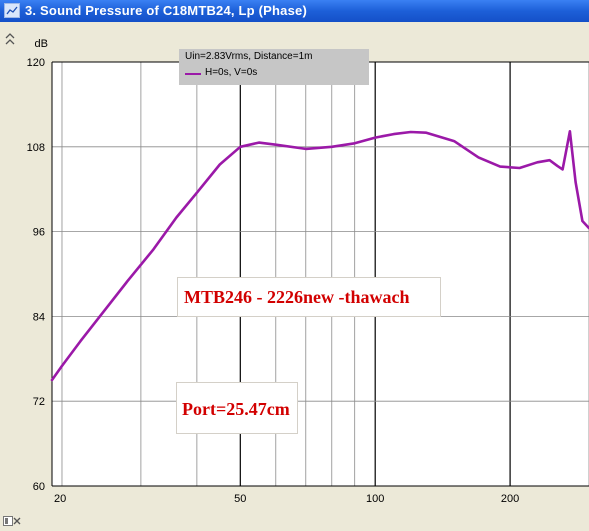 Image resolution: width=589 pixels, height=531 pixels. I want to click on x-tick-label: 50, so click(240, 499).